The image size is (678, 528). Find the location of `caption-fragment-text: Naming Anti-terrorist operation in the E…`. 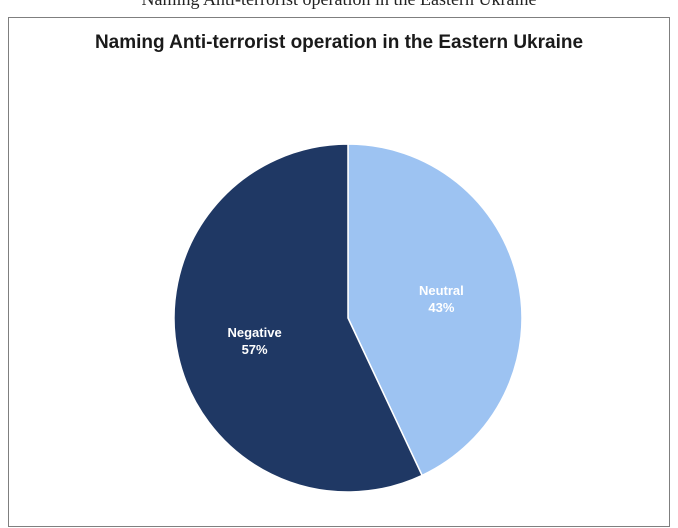

caption-fragment-text: Naming Anti-terrorist operation in the E… is located at coordinates (339, 5).